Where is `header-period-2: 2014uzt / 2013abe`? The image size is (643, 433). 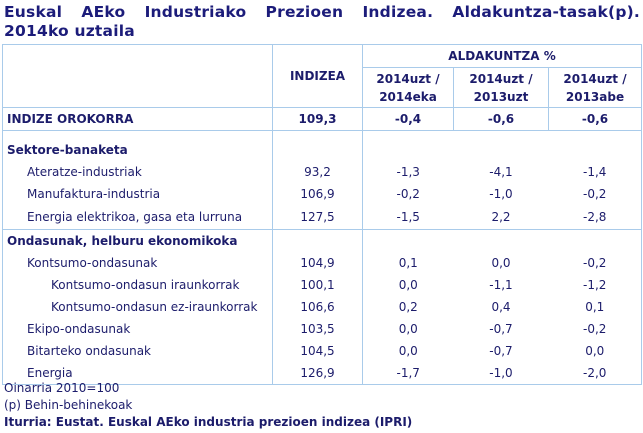
header-period-2: 2014uzt / 2013abe is located at coordinates (595, 87).